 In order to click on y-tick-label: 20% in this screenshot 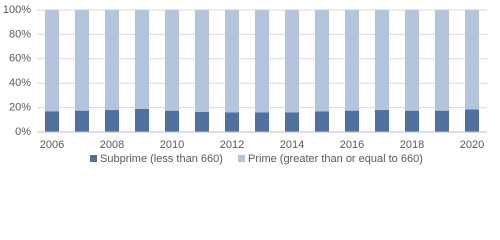, I will do `click(20, 108)`.